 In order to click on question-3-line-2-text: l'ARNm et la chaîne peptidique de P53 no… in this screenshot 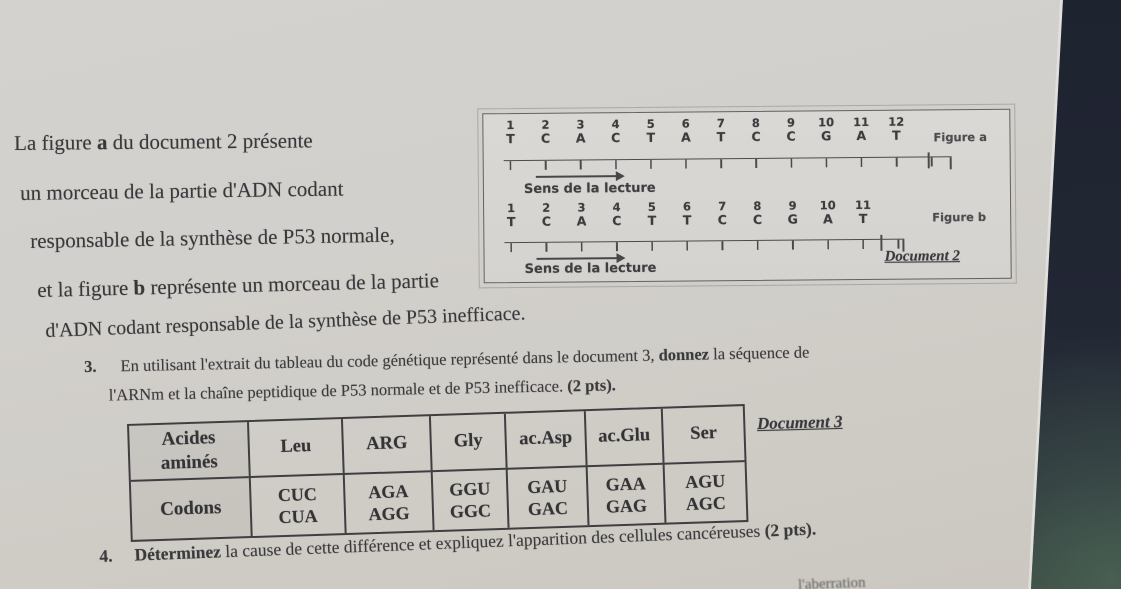, I will do `click(338, 390)`.